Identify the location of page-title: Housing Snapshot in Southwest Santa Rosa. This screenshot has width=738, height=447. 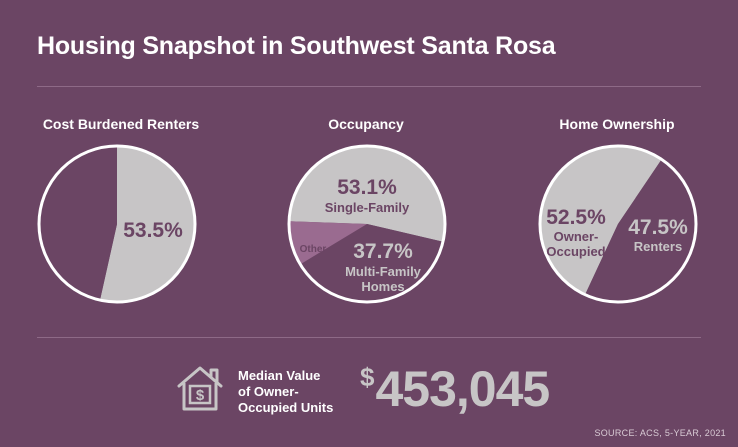
(296, 46).